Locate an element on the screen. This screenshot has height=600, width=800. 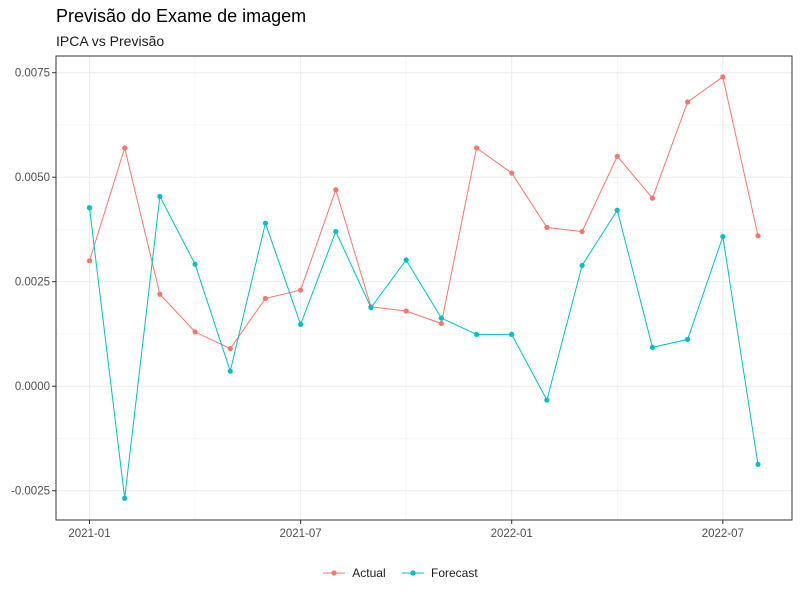
legend-item-actual: Actual is located at coordinates (354, 573).